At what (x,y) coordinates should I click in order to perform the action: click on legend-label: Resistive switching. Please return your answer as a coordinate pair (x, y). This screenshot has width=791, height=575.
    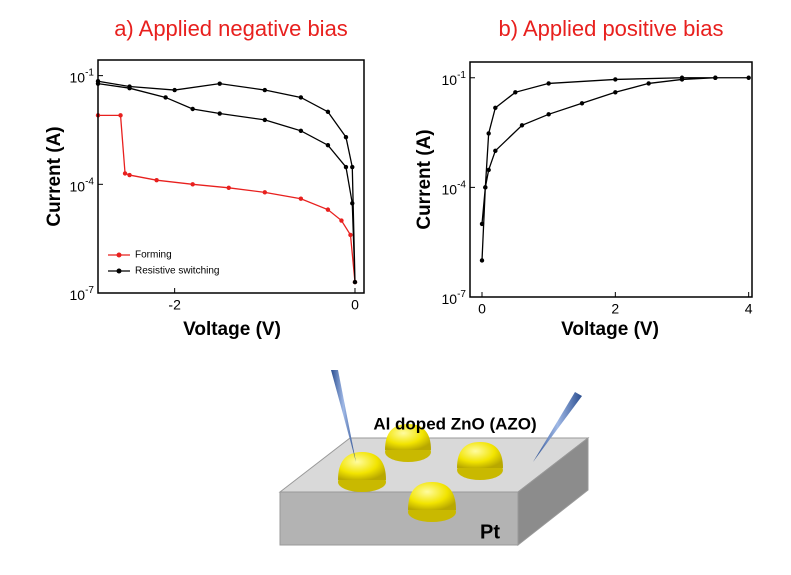
    Looking at the image, I should click on (177, 271).